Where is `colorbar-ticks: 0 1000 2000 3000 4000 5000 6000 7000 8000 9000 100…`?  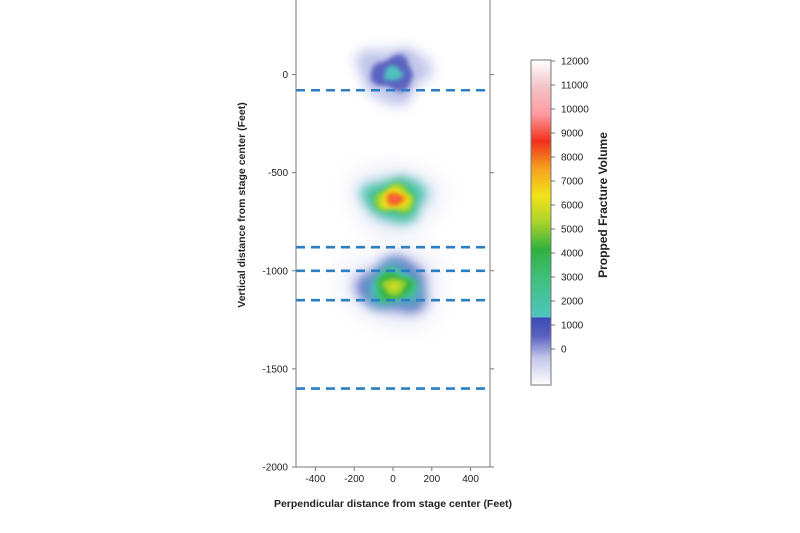
colorbar-ticks: 0 1000 2000 3000 4000 5000 6000 7000 8000 9000 100… is located at coordinates (570, 206).